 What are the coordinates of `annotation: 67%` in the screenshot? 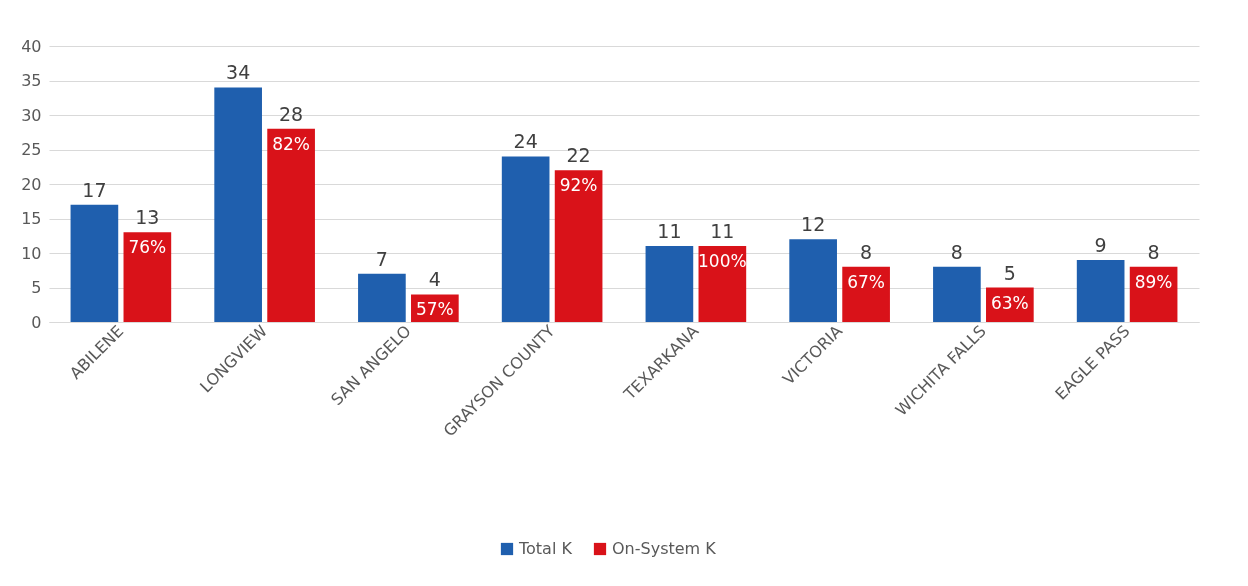 It's located at (866, 281).